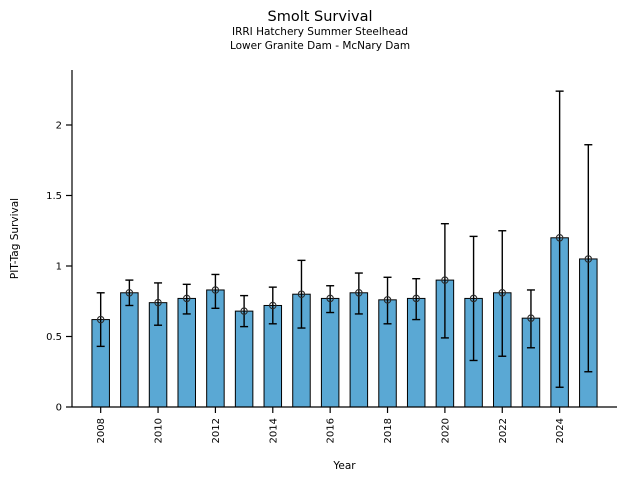  I want to click on x-tick-label: 2012, so click(216, 430).